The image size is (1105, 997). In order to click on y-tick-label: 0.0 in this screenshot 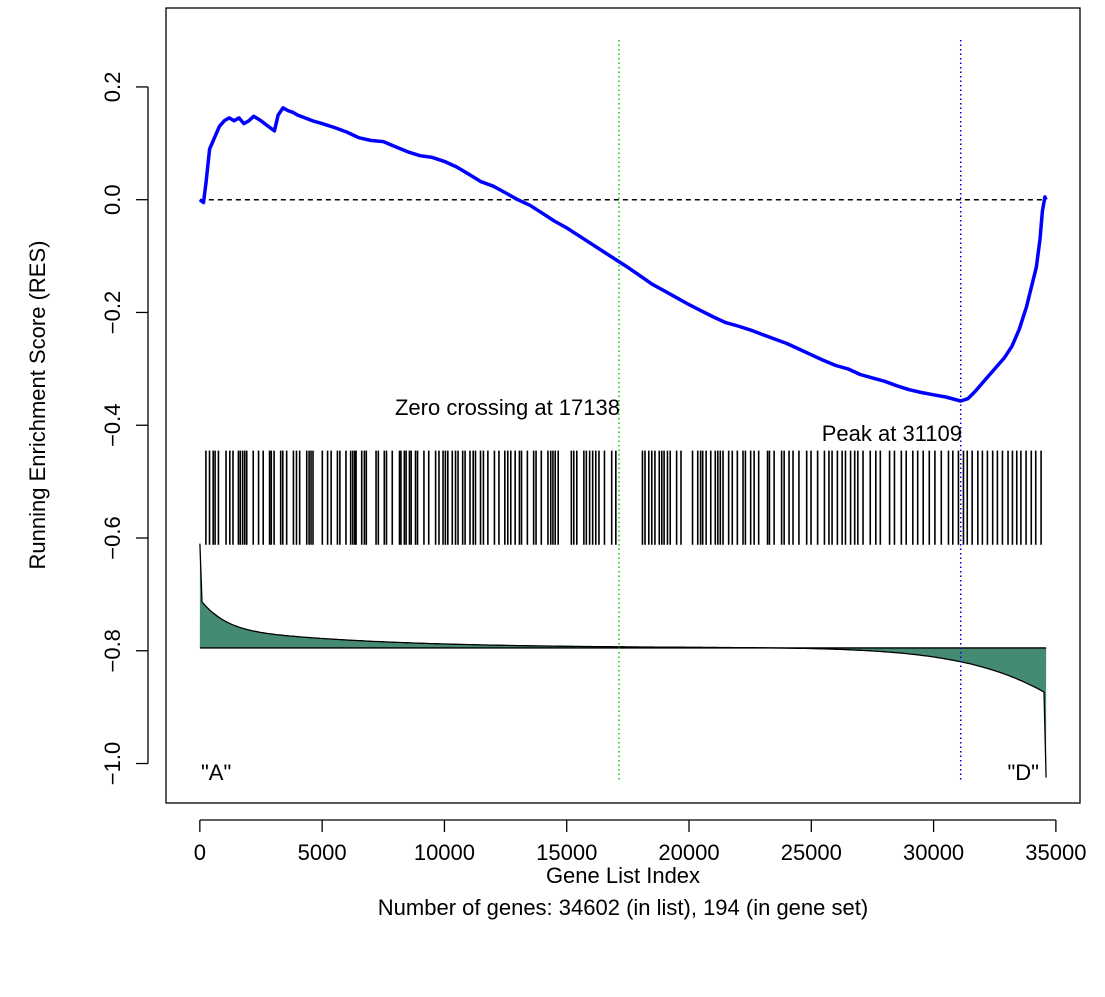, I will do `click(112, 199)`.